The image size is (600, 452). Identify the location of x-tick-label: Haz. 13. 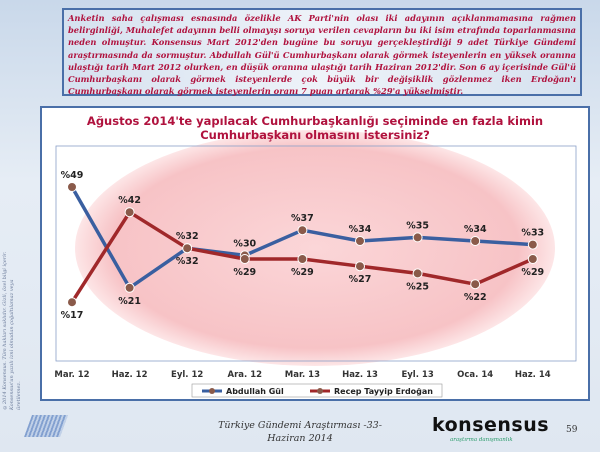
(360, 375).